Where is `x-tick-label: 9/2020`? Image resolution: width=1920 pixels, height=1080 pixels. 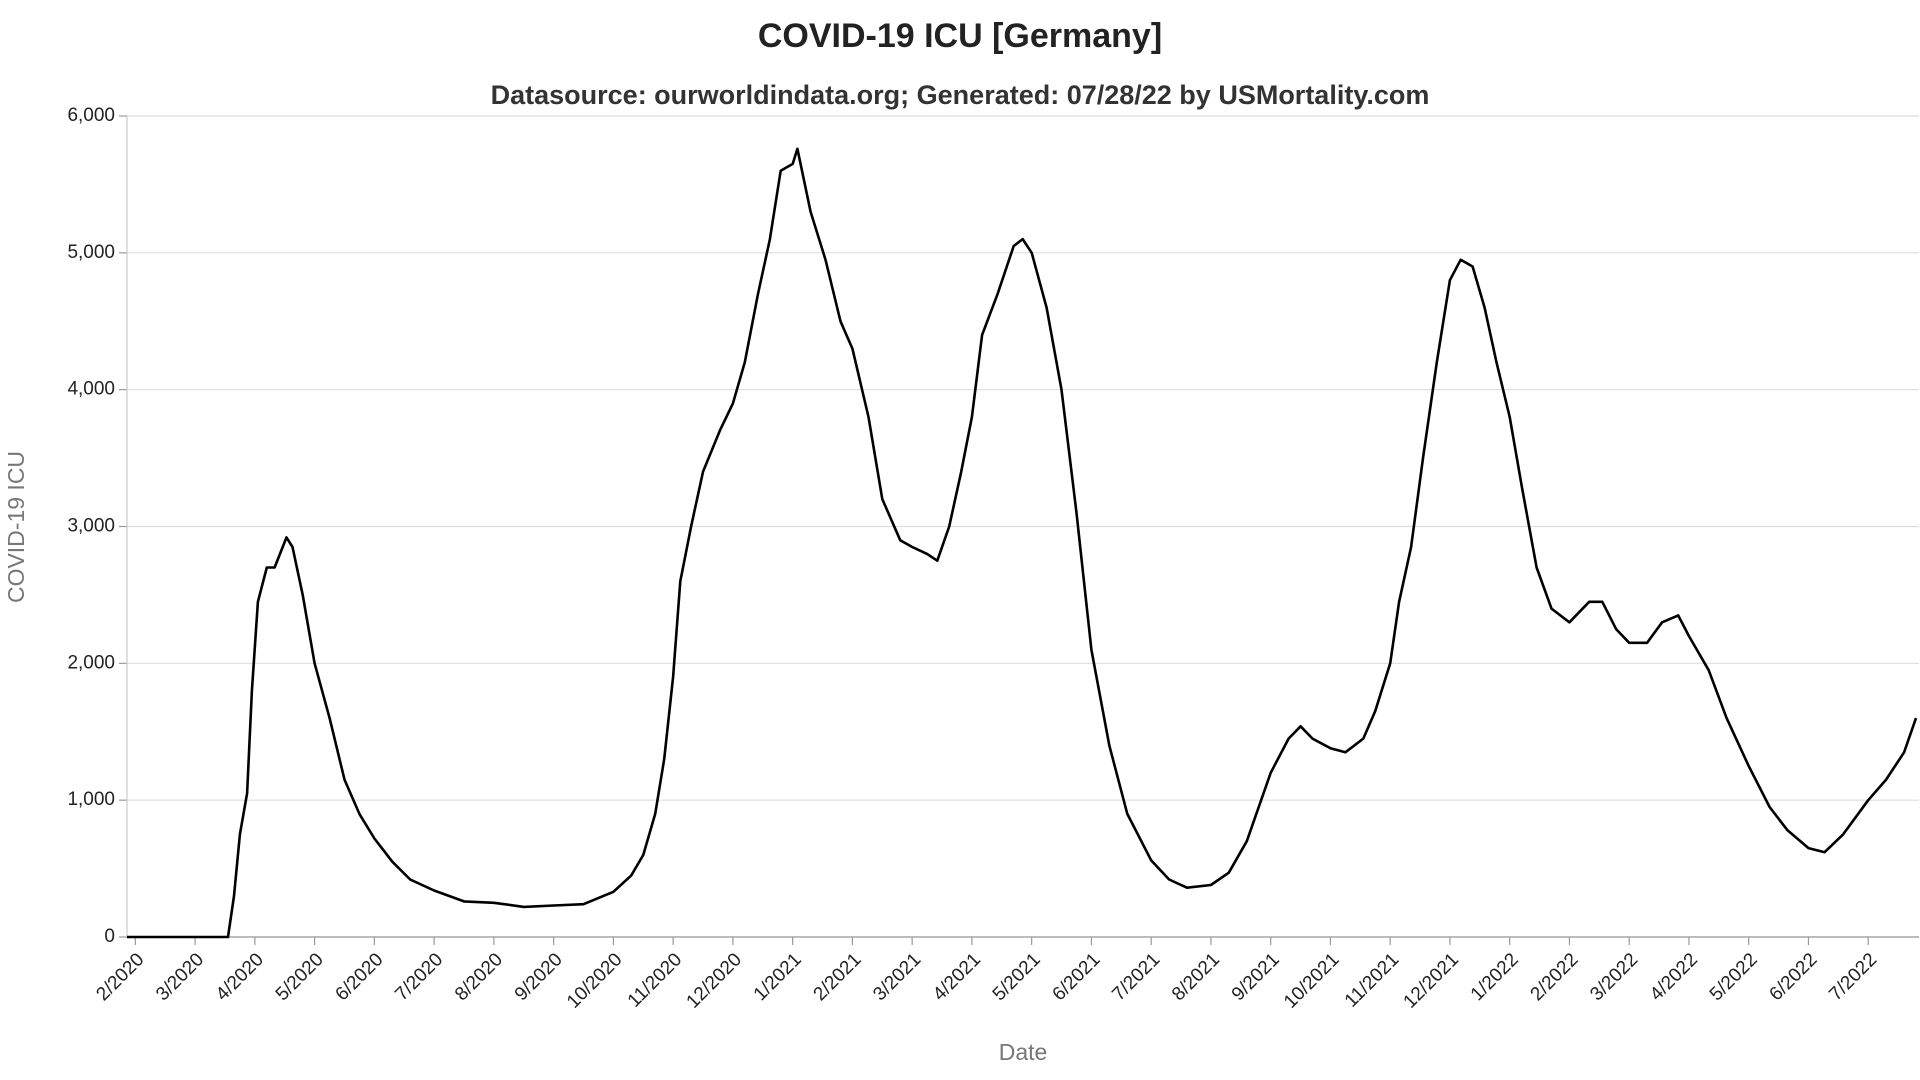 x-tick-label: 9/2020 is located at coordinates (539, 977).